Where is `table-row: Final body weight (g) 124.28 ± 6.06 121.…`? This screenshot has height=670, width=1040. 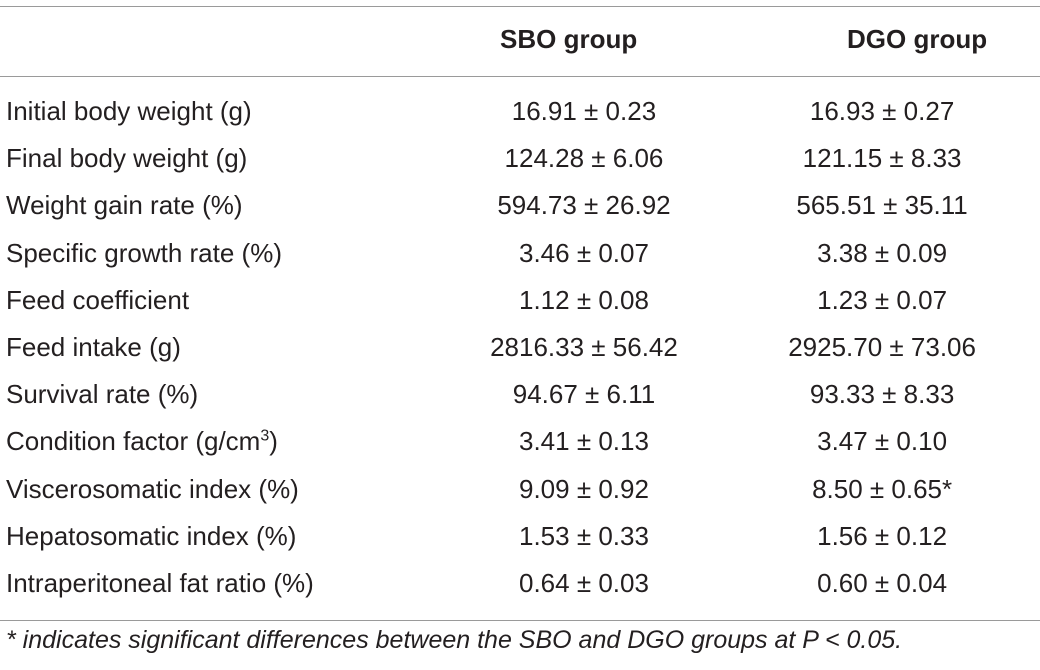 table-row: Final body weight (g) 124.28 ± 6.06 121.… is located at coordinates (520, 158).